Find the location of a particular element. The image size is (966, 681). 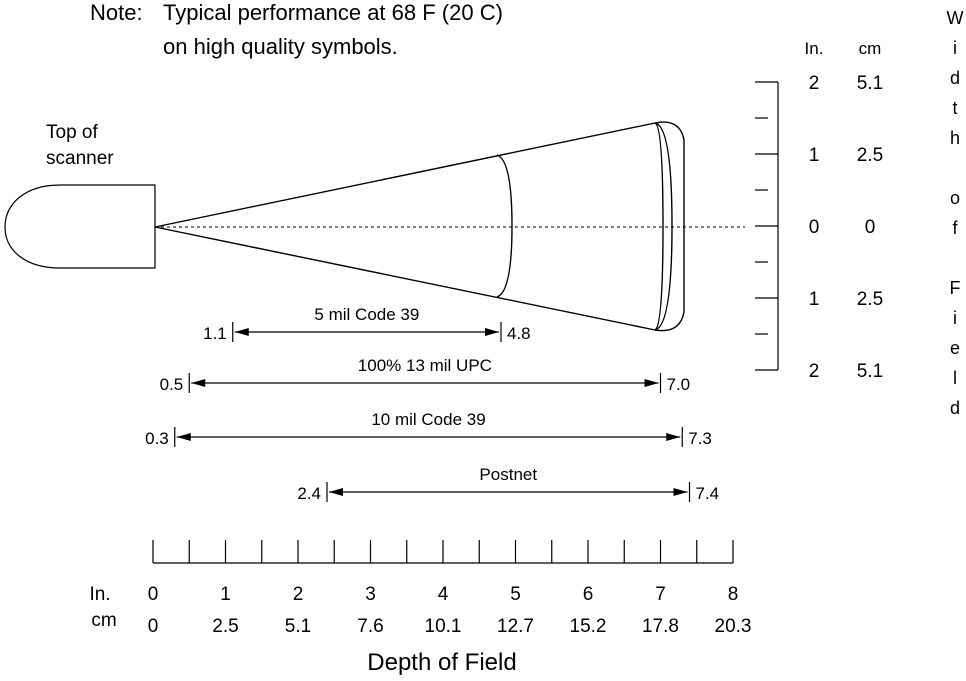

range-min: 0.5 is located at coordinates (172, 384).